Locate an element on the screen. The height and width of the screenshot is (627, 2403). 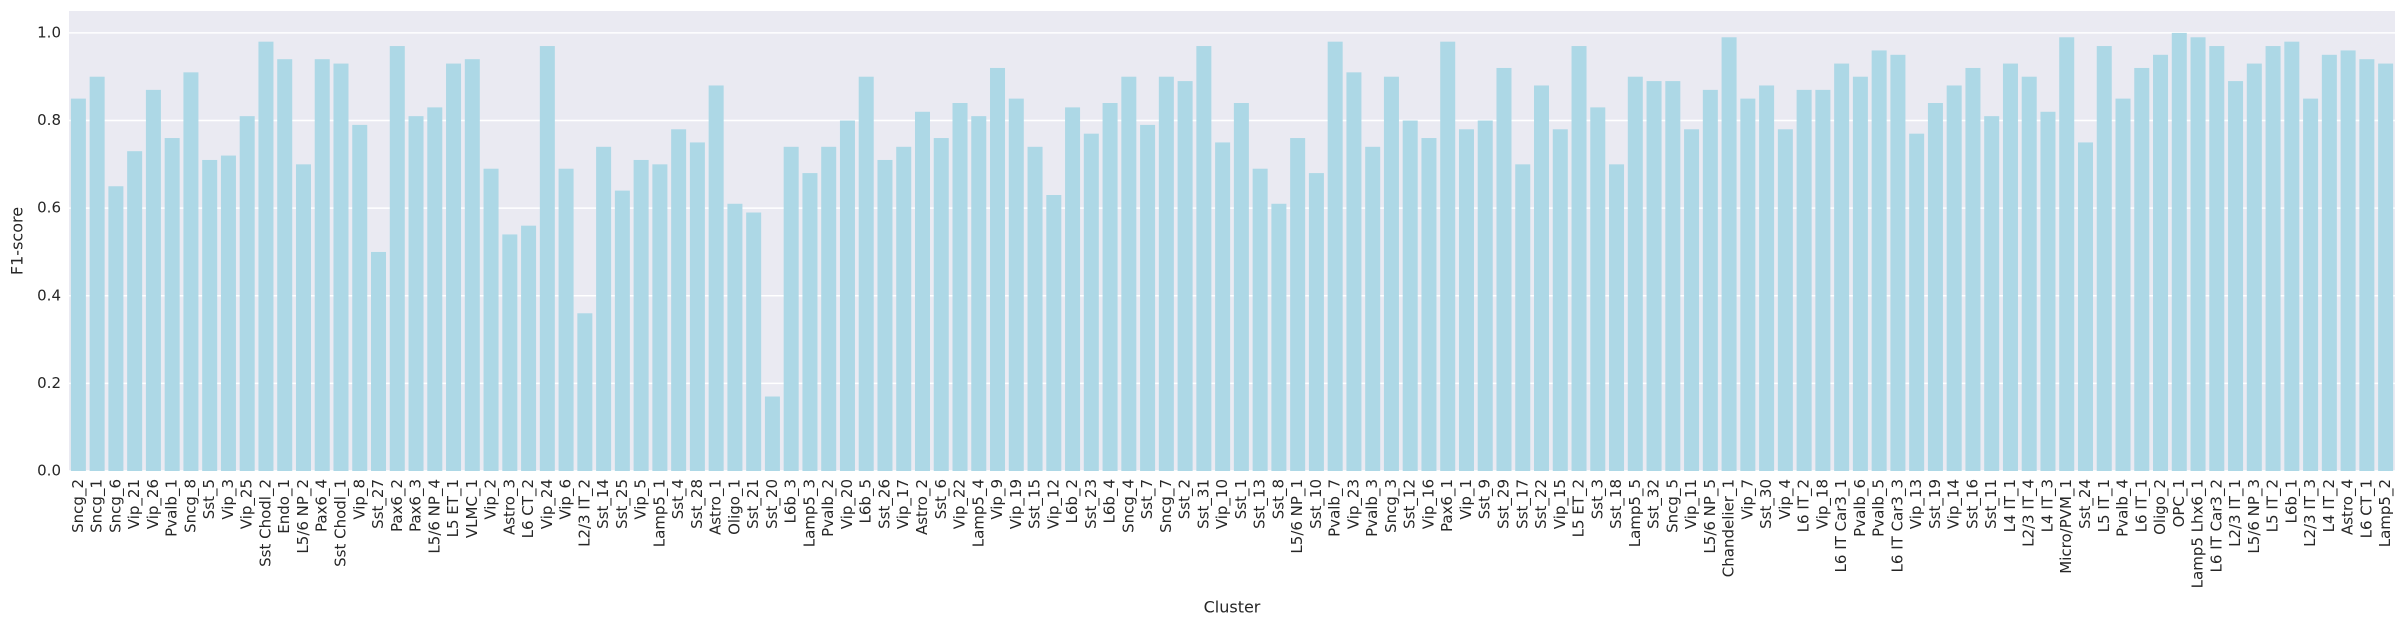
x-tick-label: L4 IT_3 is located at coordinates (2047, 505).